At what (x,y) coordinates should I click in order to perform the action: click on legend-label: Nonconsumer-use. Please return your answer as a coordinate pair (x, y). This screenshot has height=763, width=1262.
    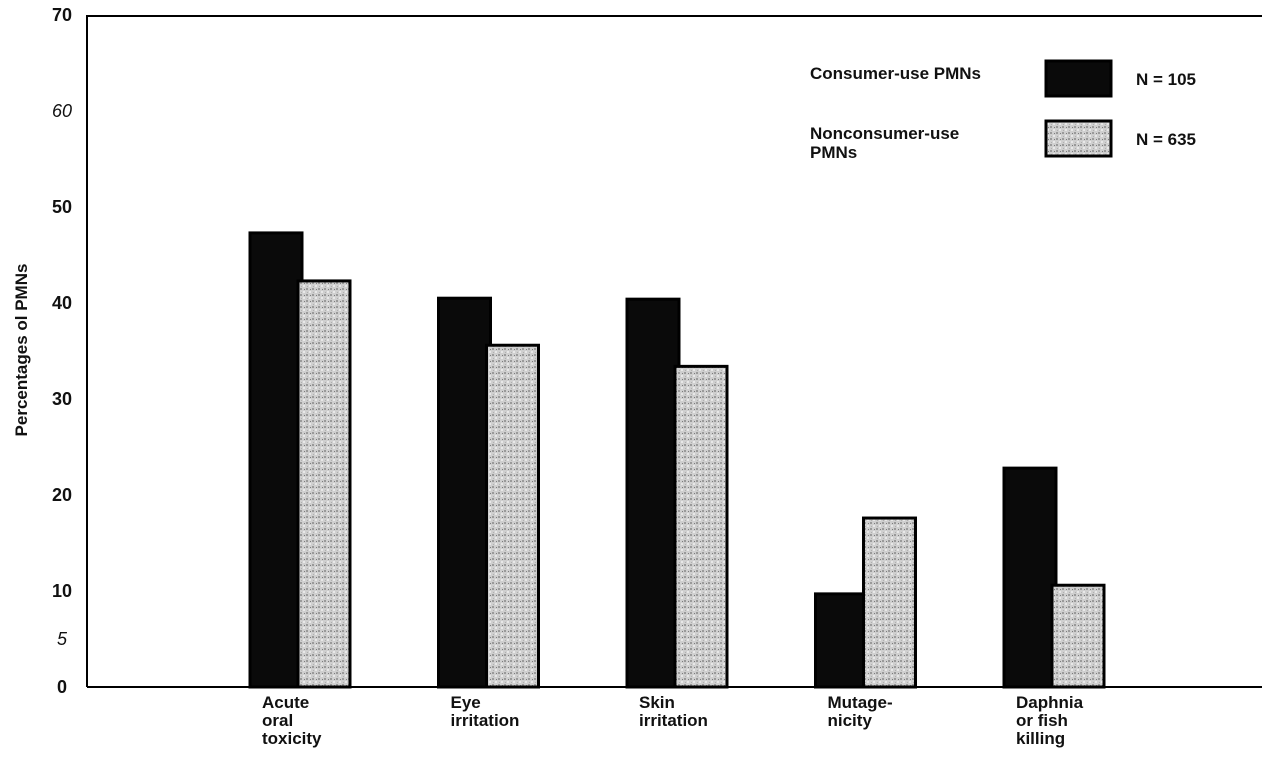
    Looking at the image, I should click on (884, 133).